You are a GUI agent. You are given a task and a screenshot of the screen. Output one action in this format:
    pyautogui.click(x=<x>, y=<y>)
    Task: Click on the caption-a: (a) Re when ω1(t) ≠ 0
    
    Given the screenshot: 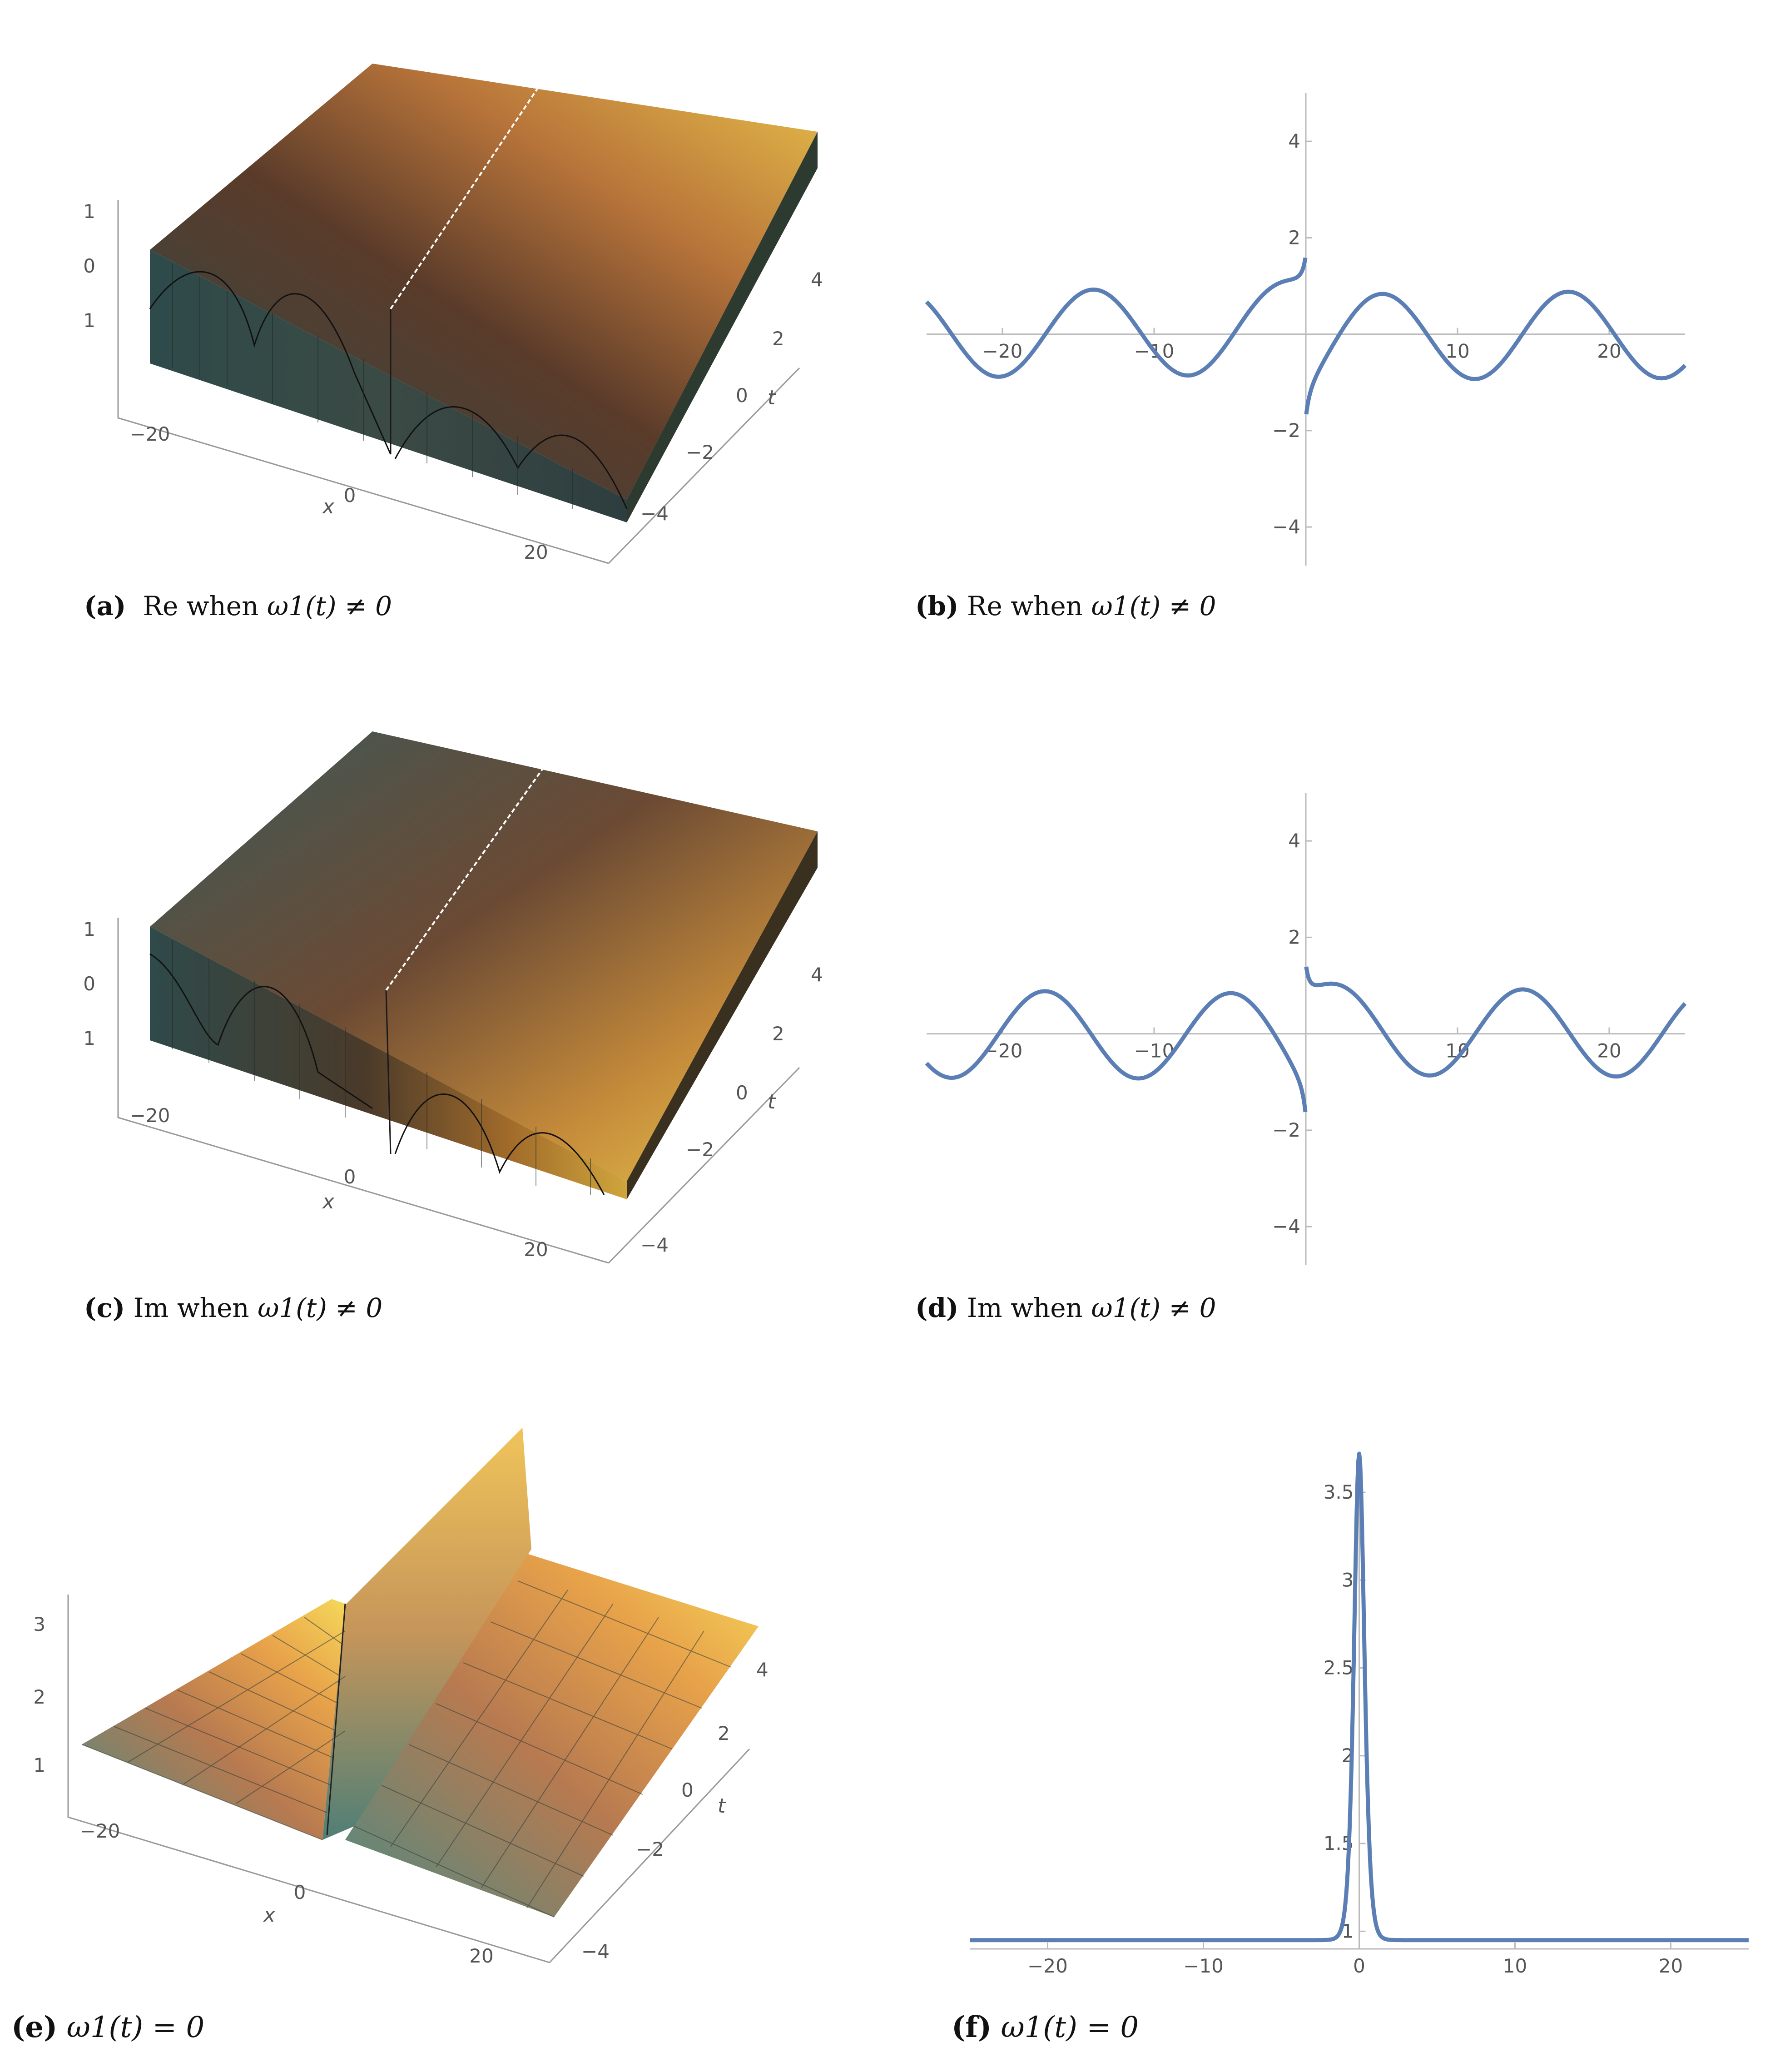 What is the action you would take?
    pyautogui.click(x=238, y=606)
    